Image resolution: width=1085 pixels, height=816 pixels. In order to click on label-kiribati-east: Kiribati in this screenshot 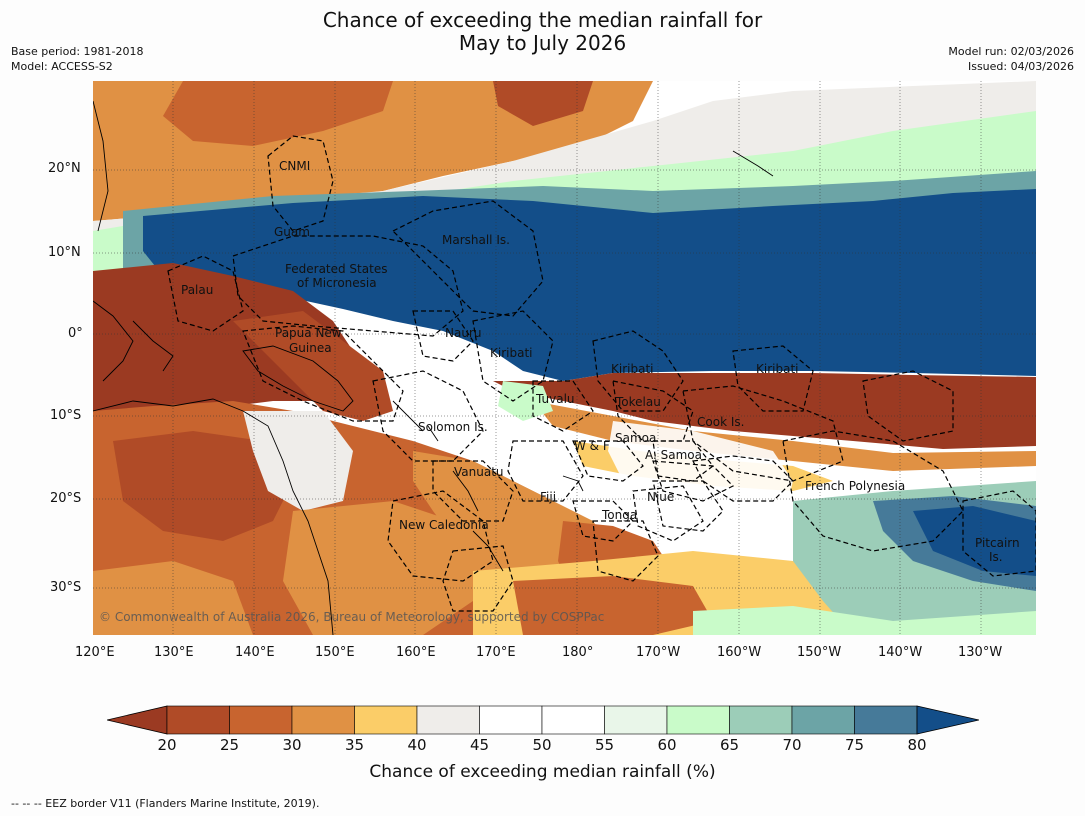, I will do `click(777, 369)`.